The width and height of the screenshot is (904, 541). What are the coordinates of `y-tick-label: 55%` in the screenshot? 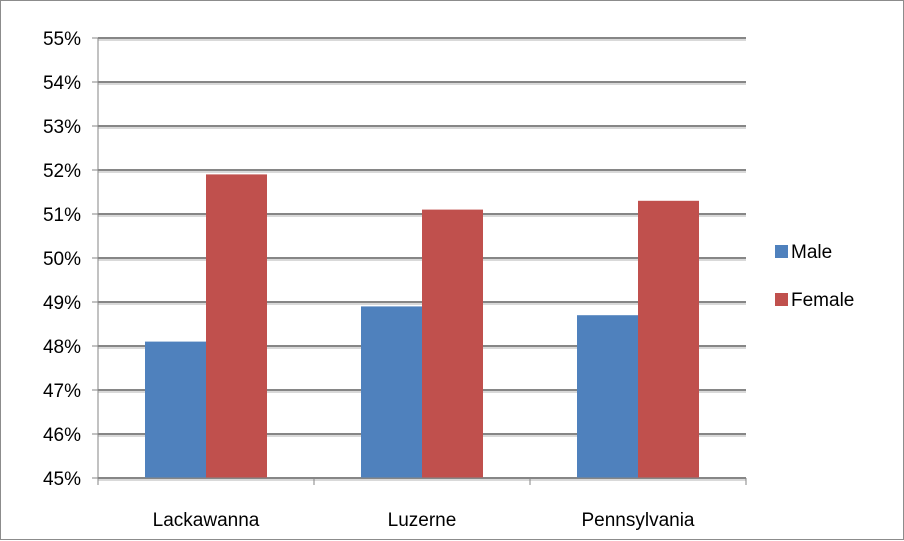 It's located at (62, 39).